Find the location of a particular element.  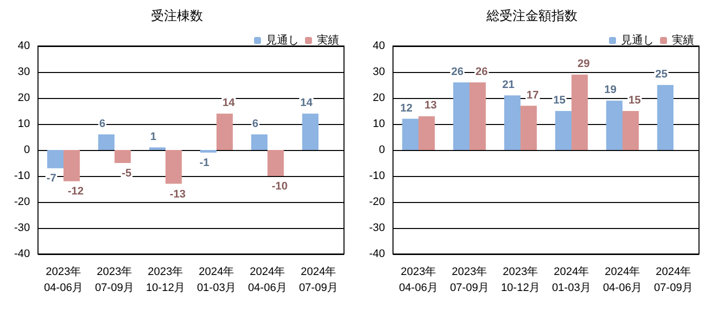

data-label: -13 is located at coordinates (178, 194).